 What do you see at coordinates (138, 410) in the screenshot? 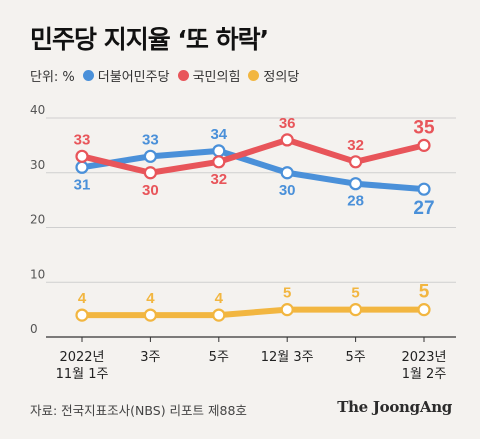
I see `source-note: 자료: 전국지표조사(NBS) 리포트 제88호` at bounding box center [138, 410].